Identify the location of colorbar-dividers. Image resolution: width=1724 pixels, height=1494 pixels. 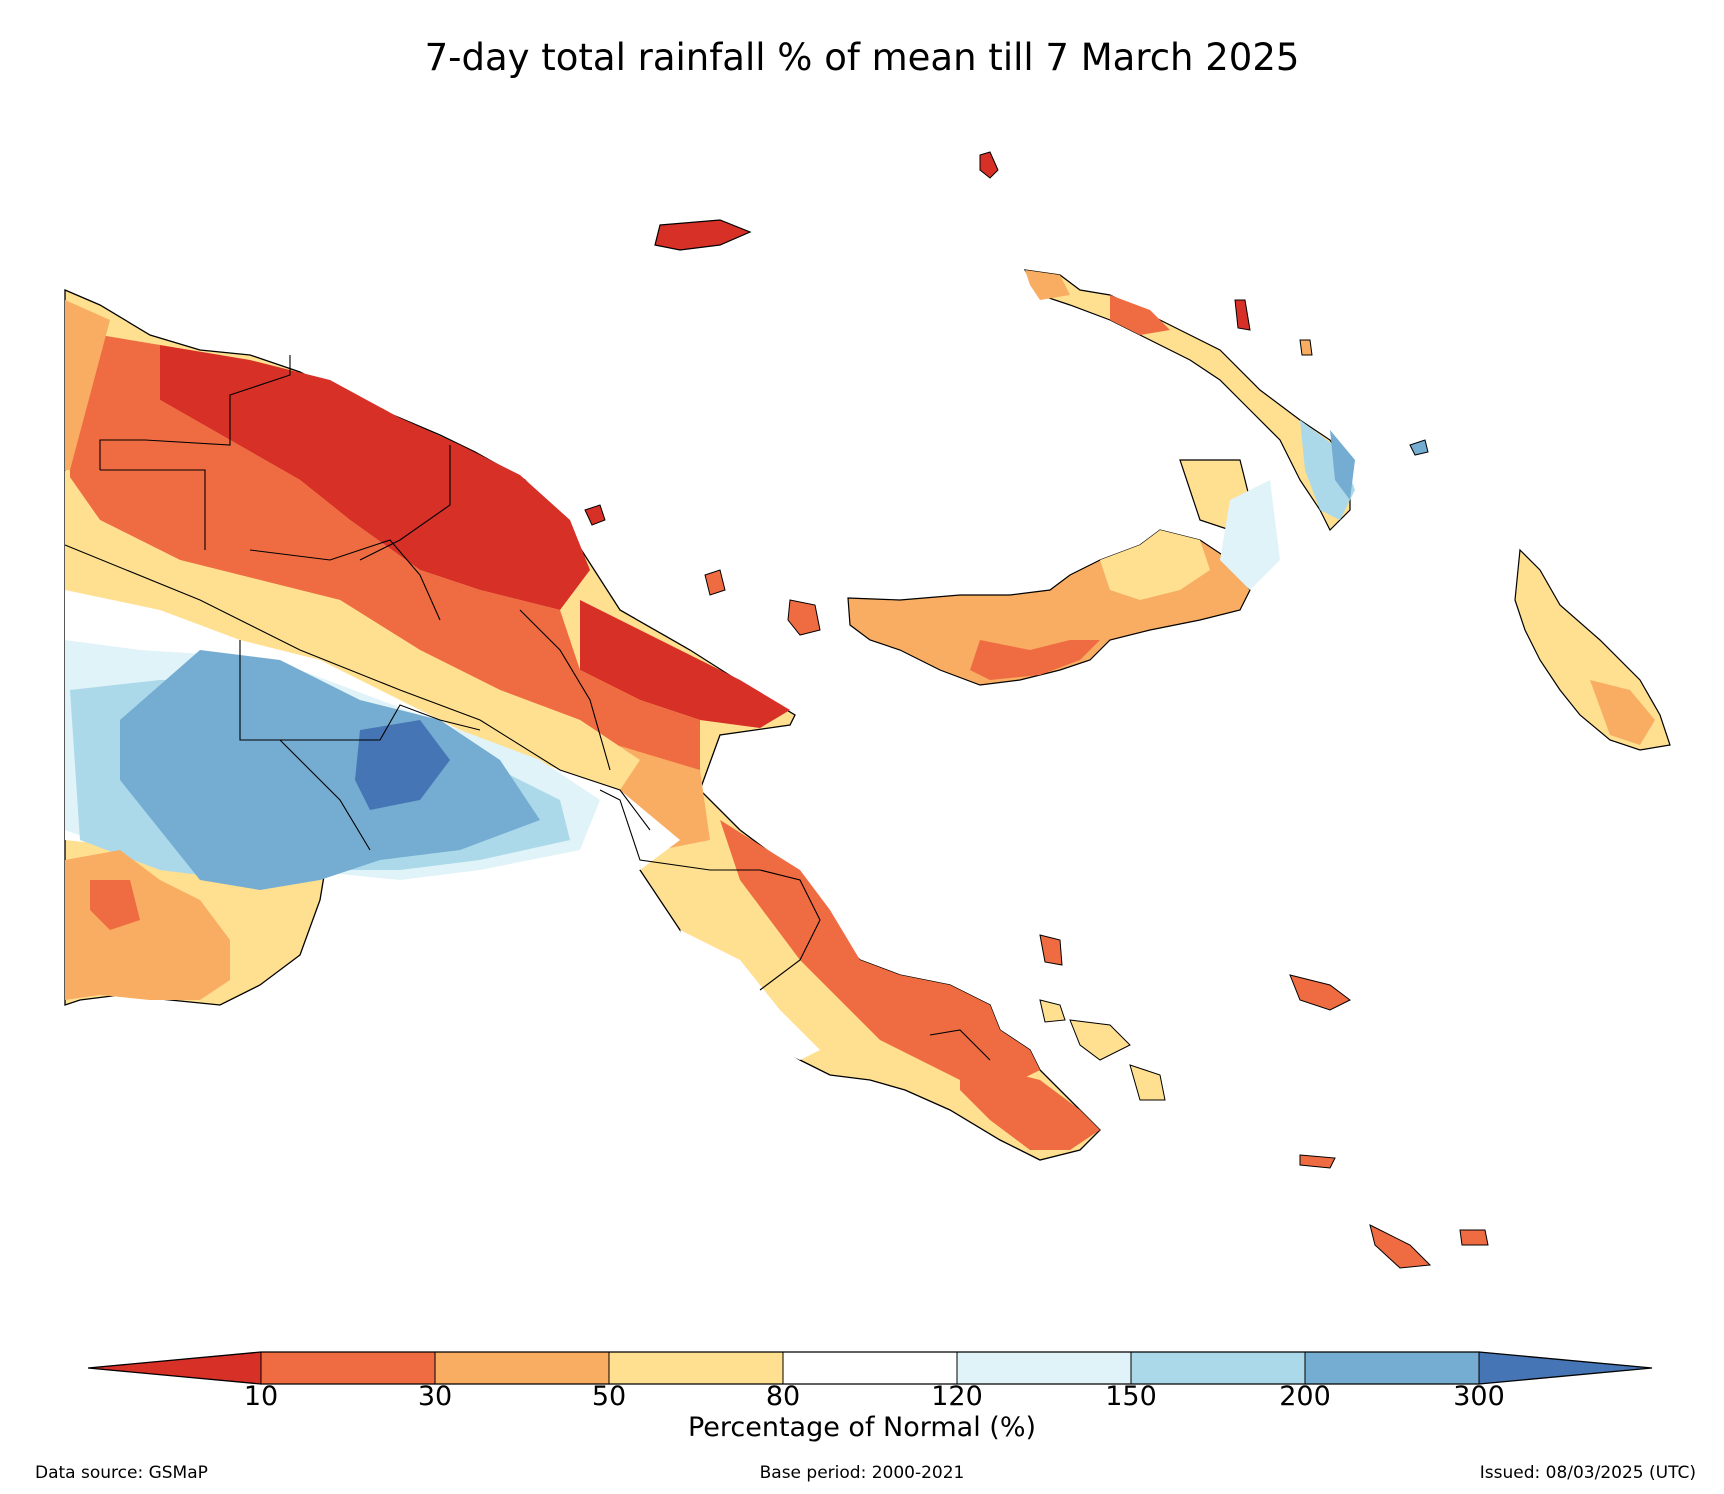
(870, 1368).